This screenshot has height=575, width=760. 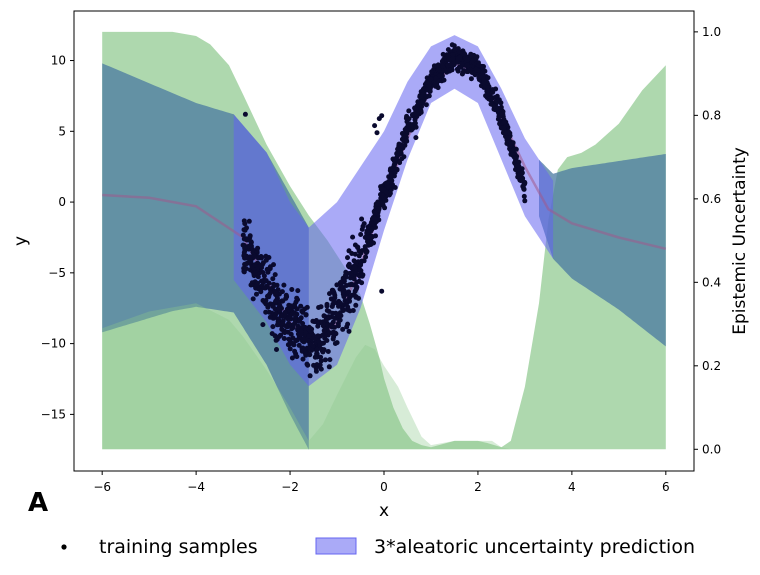 What do you see at coordinates (57, 273) in the screenshot?
I see `y-tick-label: −5` at bounding box center [57, 273].